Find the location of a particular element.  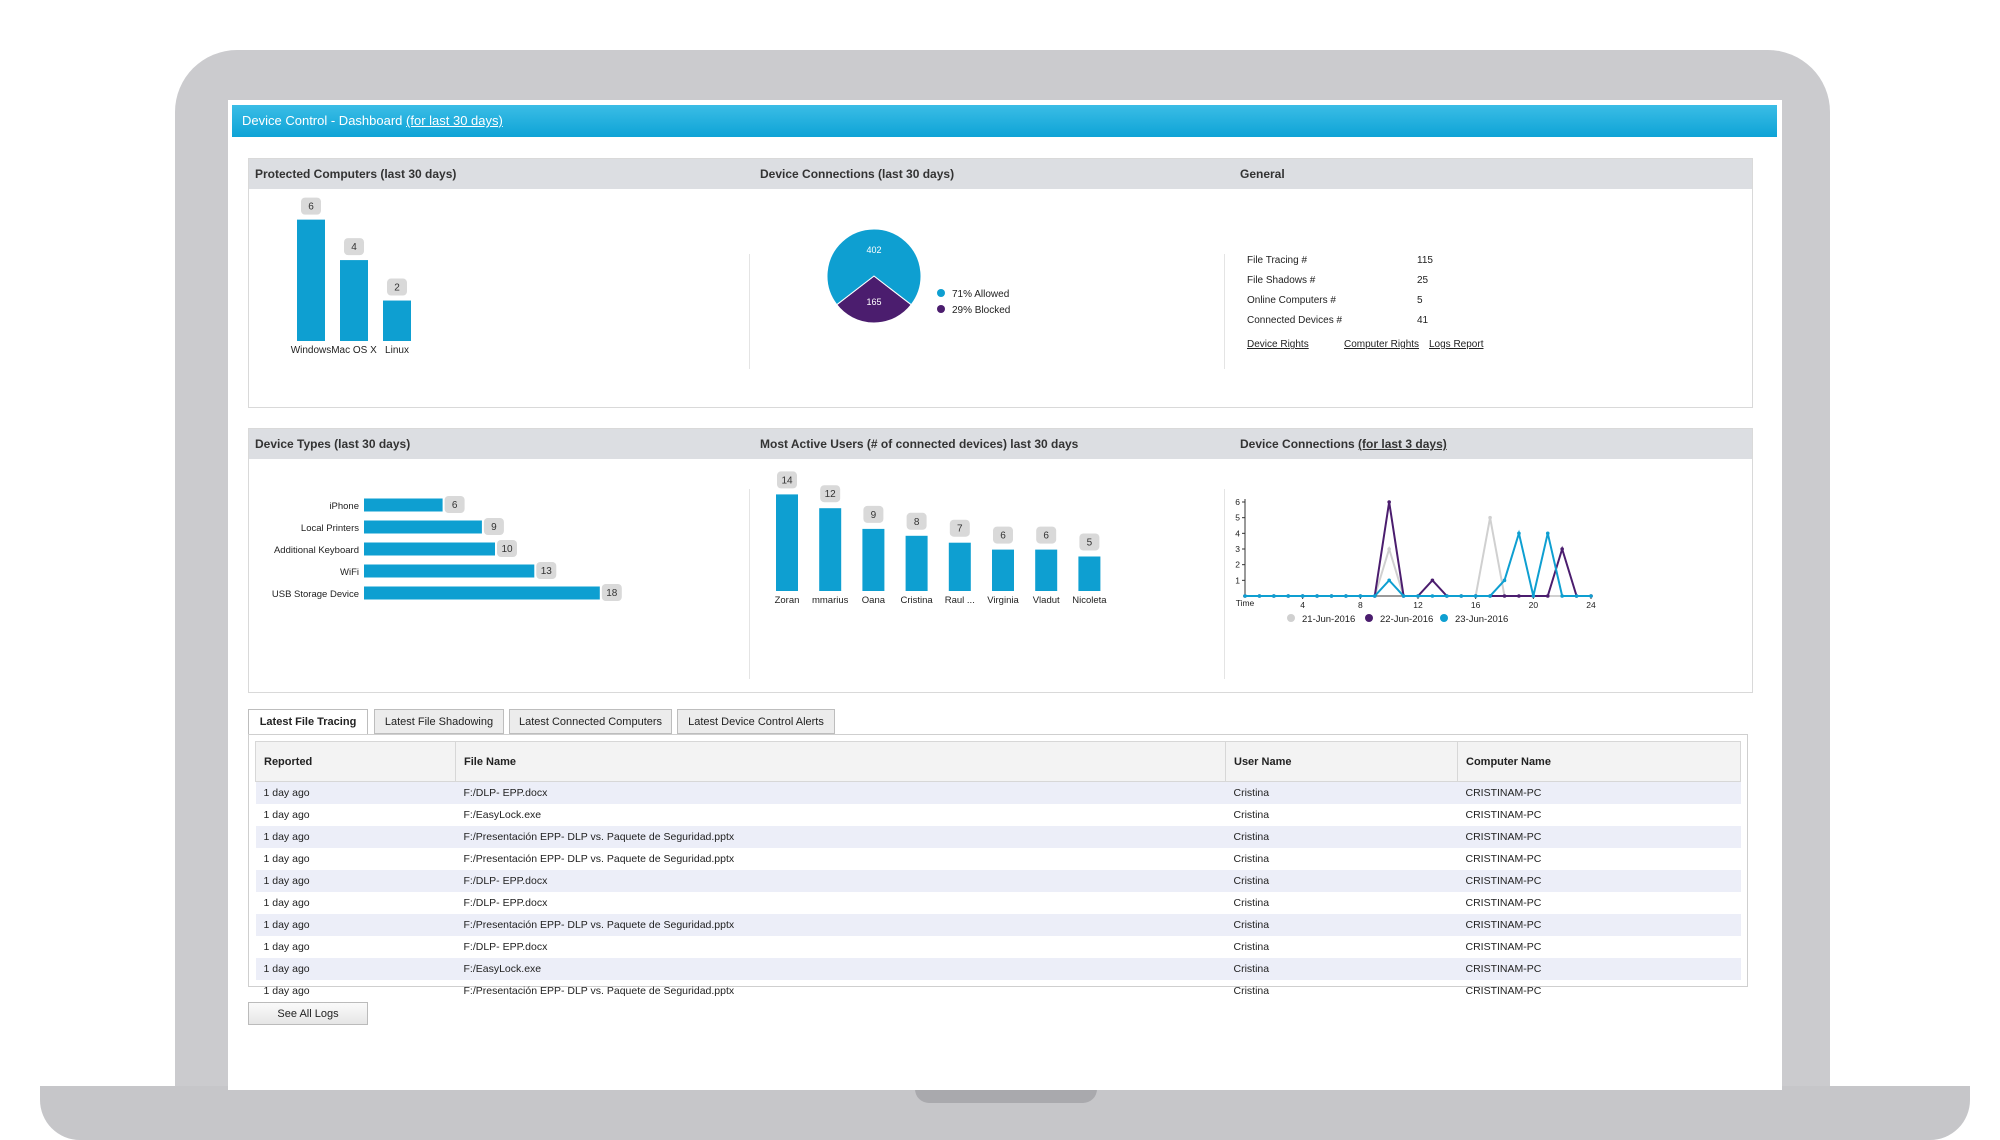

legend-label: 21-Jun-2016 is located at coordinates (1328, 619).